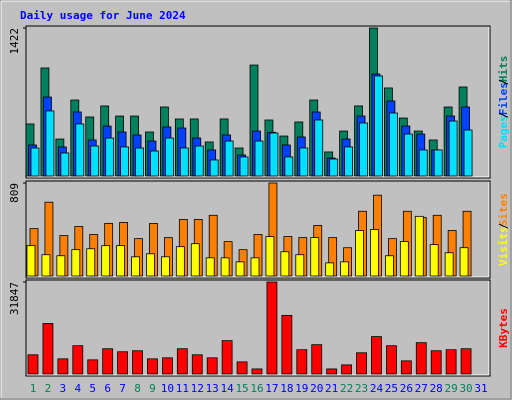  What do you see at coordinates (14, 193) in the screenshot?
I see `y-tick-label: 809` at bounding box center [14, 193].